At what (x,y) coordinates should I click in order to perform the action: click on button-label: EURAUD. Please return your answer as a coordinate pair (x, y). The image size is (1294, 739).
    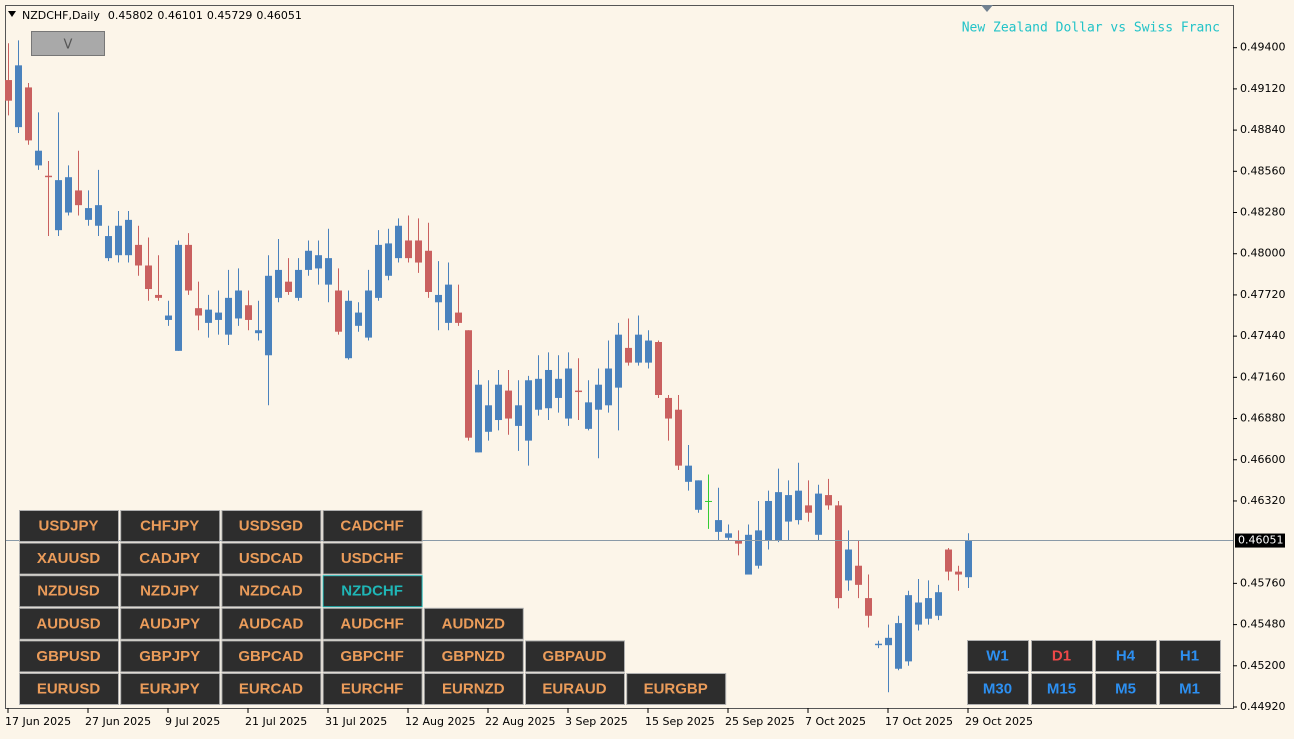
    Looking at the image, I should click on (574, 688).